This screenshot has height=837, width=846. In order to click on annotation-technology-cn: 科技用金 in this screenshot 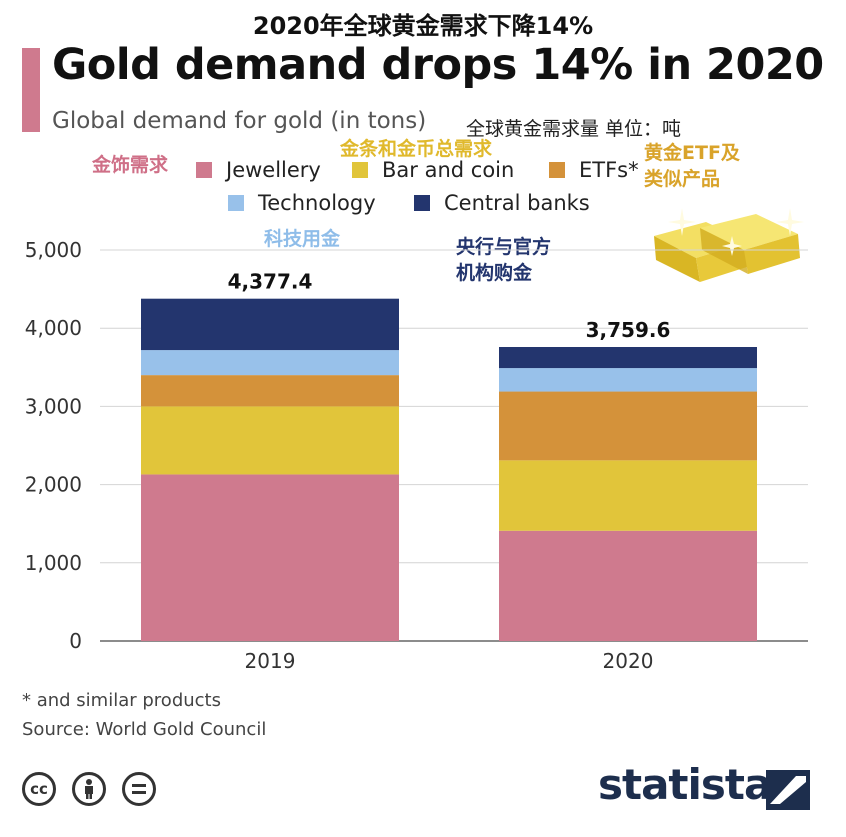, I will do `click(302, 239)`.